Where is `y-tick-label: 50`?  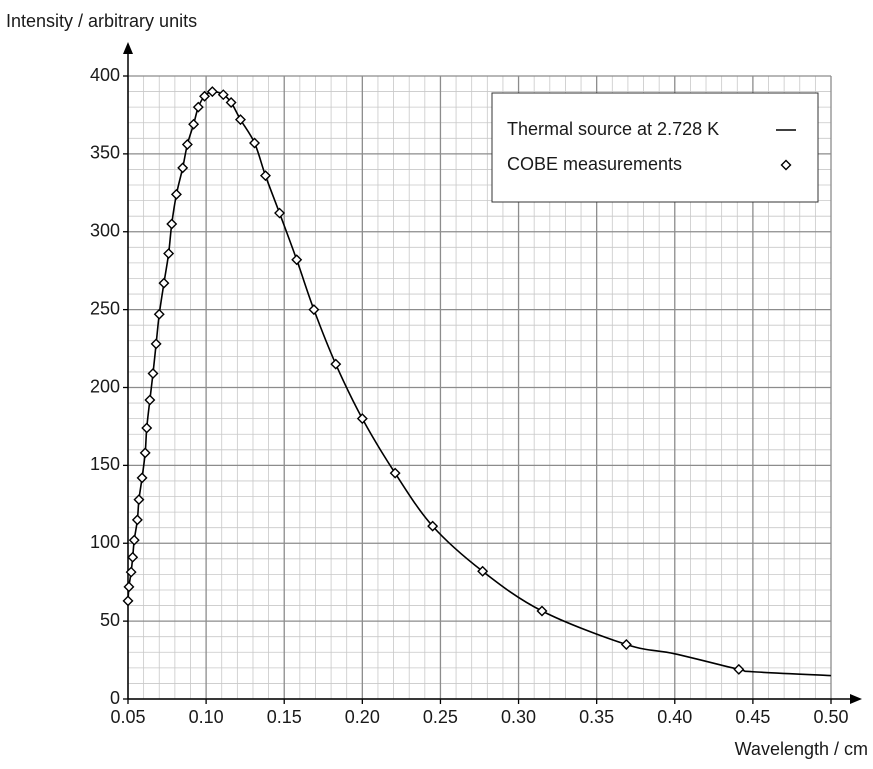
y-tick-label: 50 is located at coordinates (110, 620).